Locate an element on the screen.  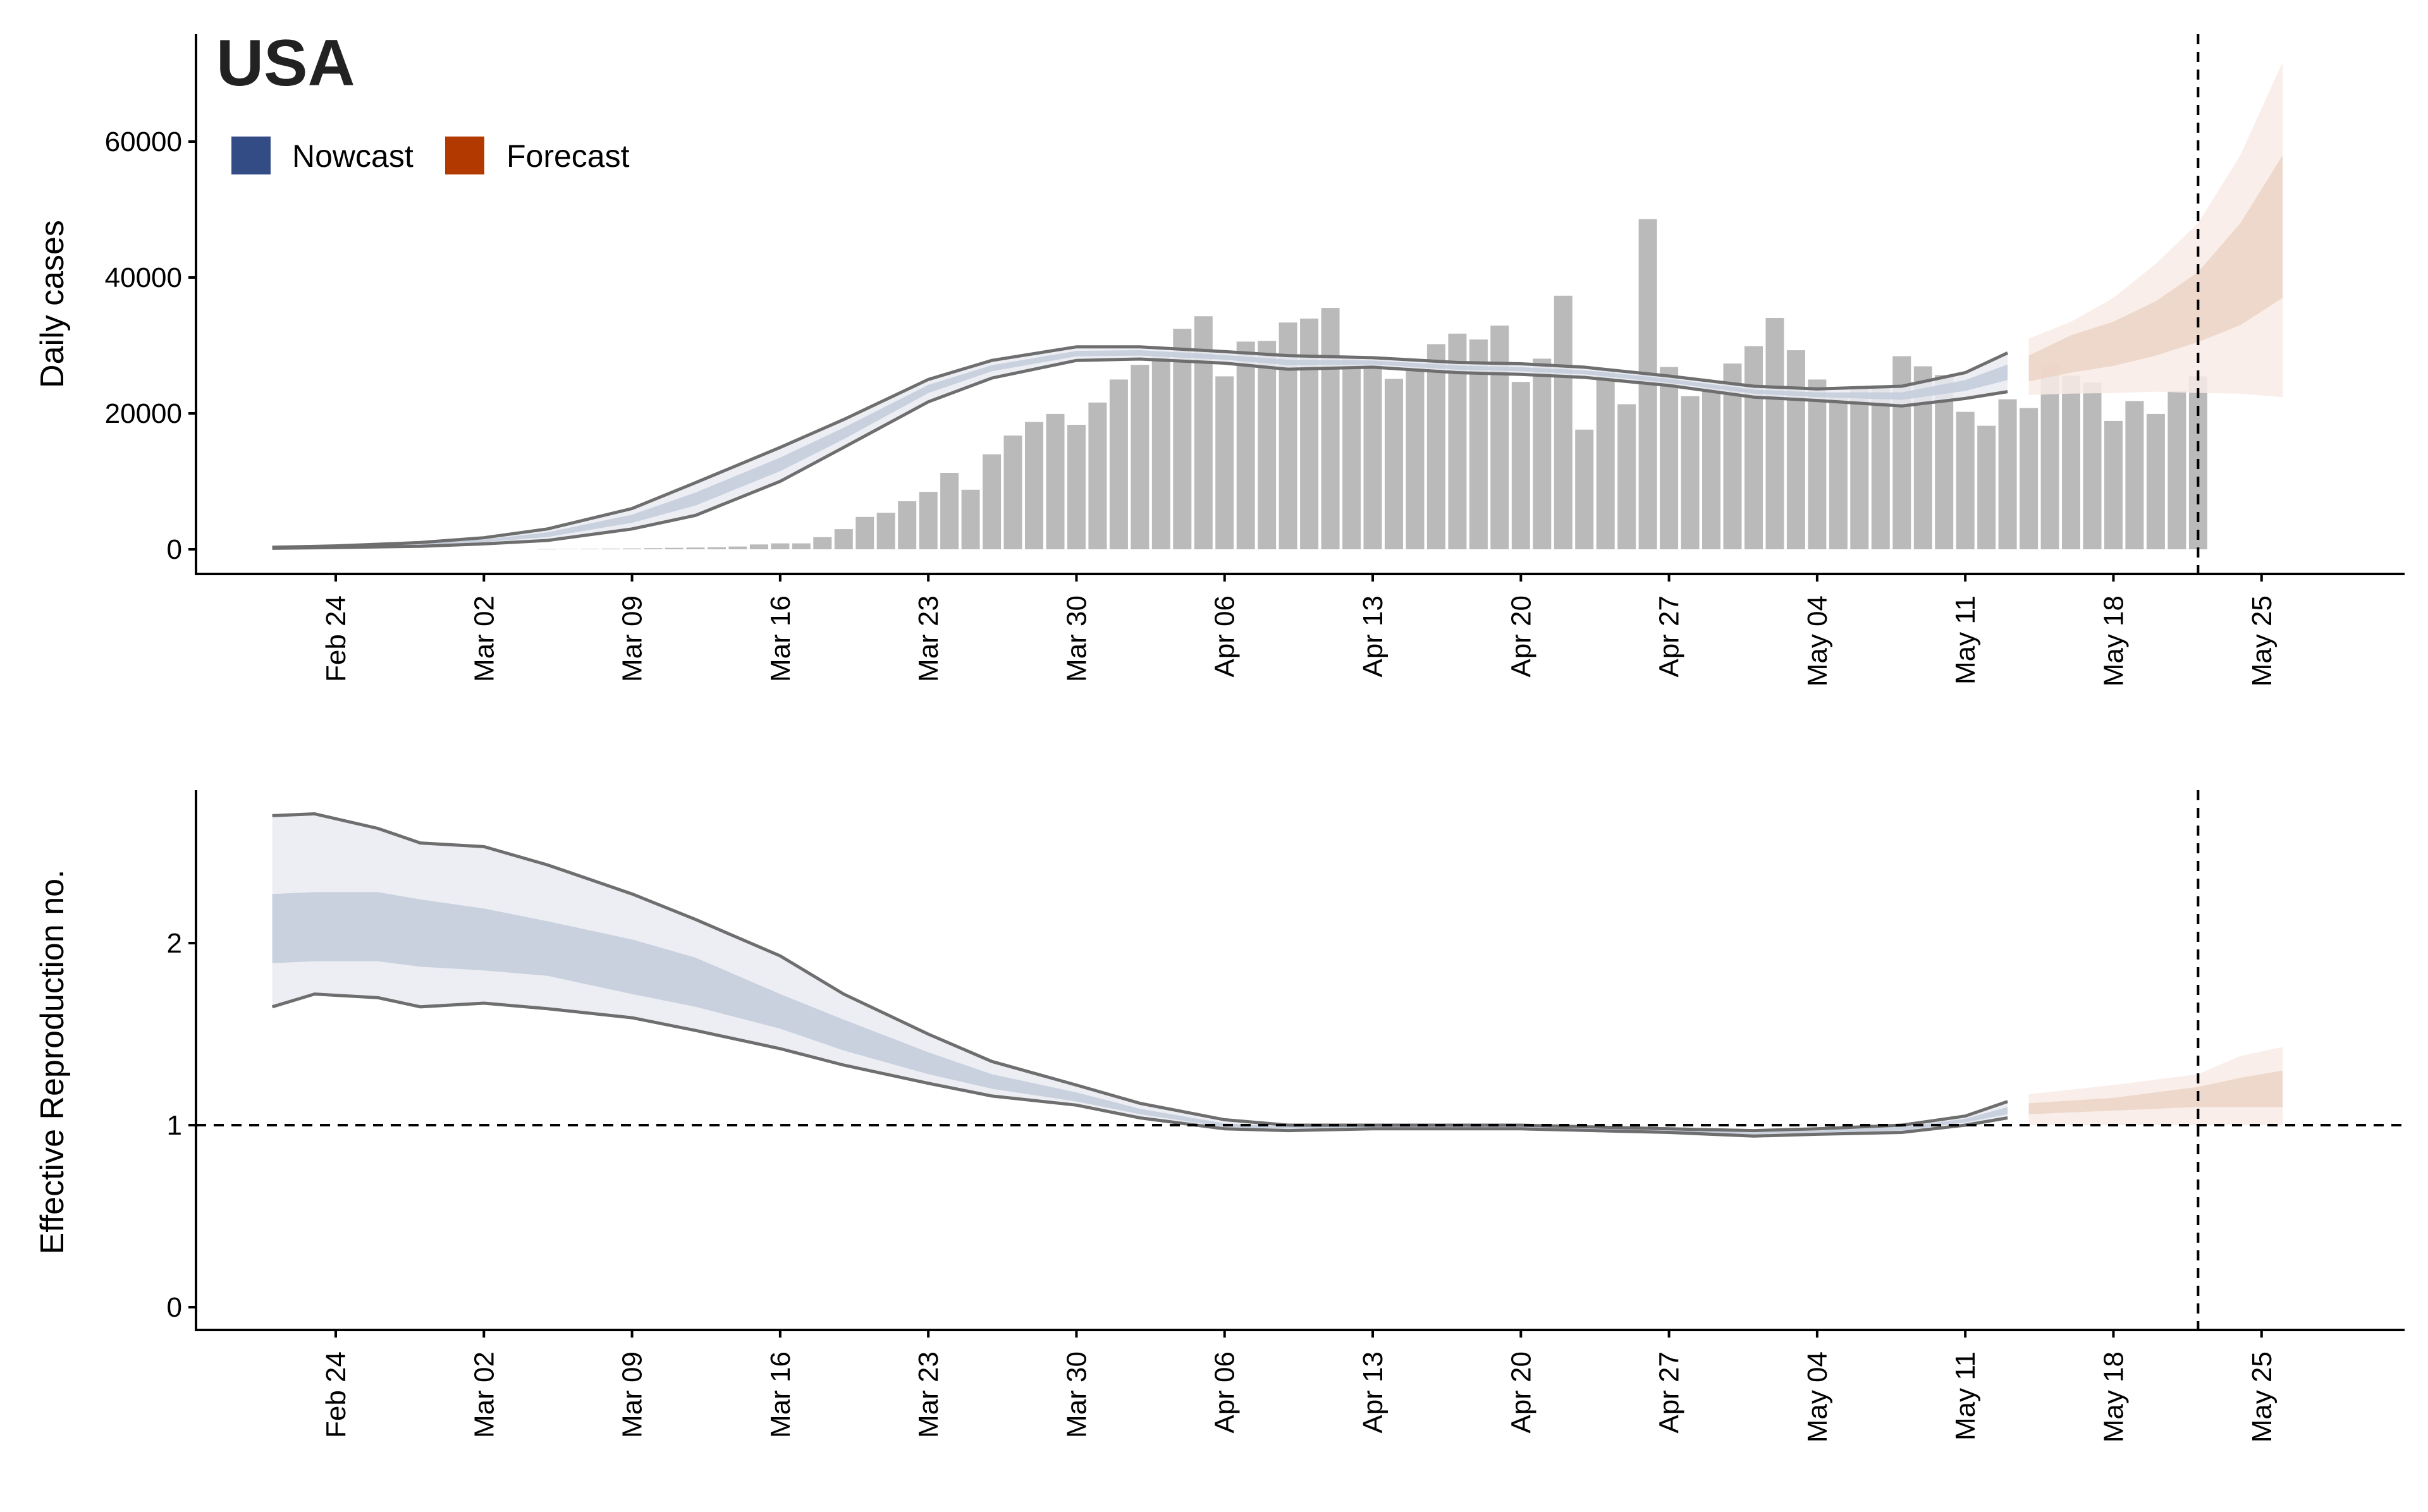
x-tick-label: Apr 27 is located at coordinates (1669, 636).